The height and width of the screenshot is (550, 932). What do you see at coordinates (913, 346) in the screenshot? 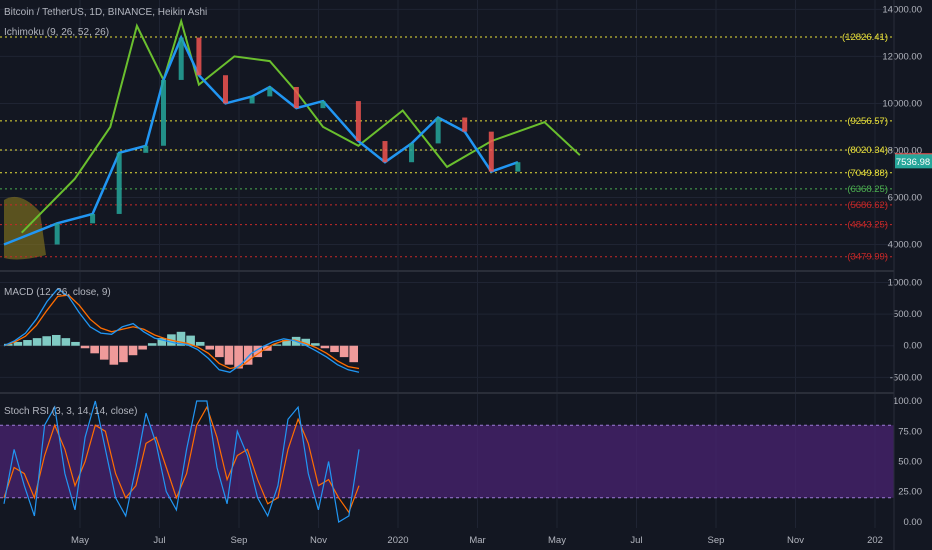
I see `macd-tick-label: 0.00` at bounding box center [913, 346].